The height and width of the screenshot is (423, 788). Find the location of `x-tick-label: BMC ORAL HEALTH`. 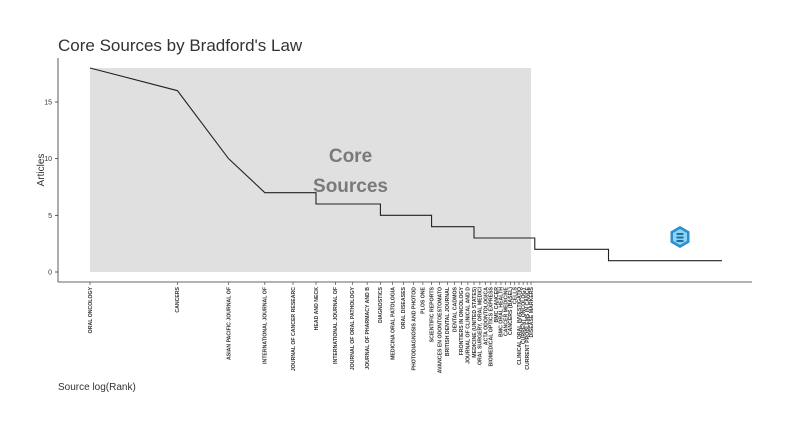

x-tick-label: BMC ORAL HEALTH is located at coordinates (502, 312).